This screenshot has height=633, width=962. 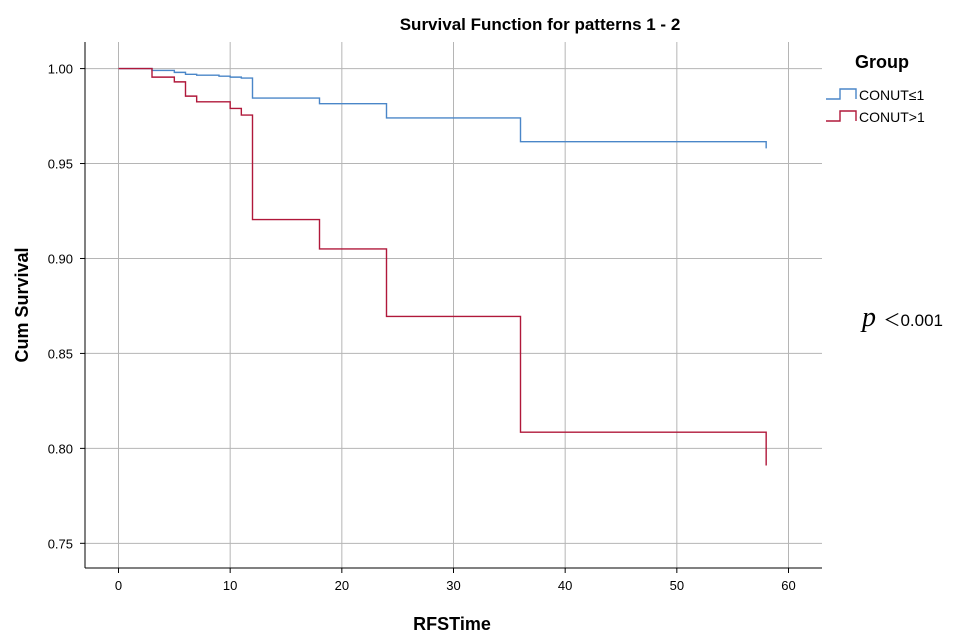 What do you see at coordinates (22, 304) in the screenshot?
I see `y-axis-label: Cum Survival` at bounding box center [22, 304].